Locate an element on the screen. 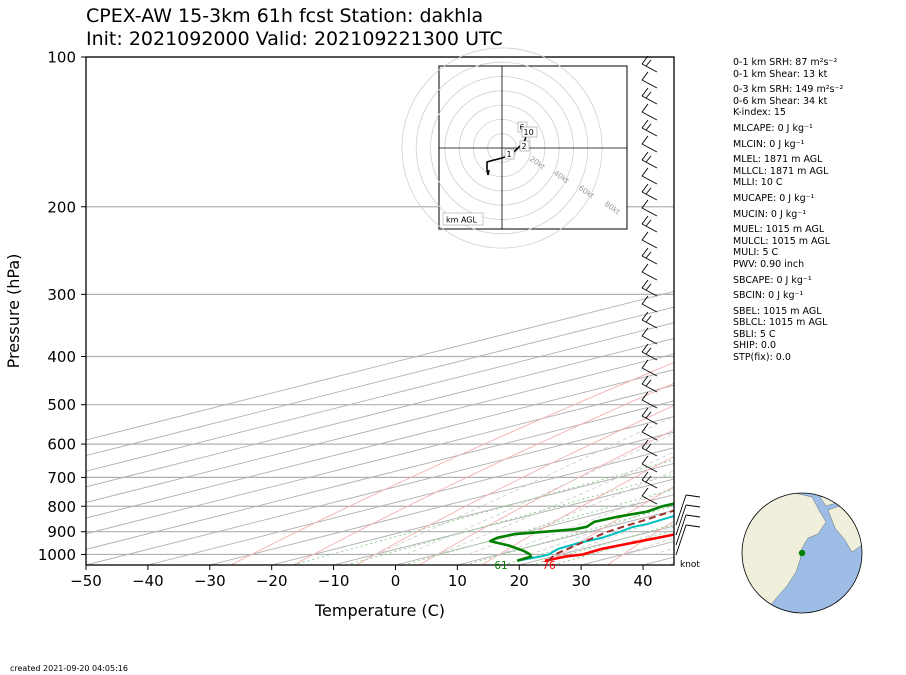 This screenshot has height=675, width=906. y-tick-label: 800 is located at coordinates (61, 507).